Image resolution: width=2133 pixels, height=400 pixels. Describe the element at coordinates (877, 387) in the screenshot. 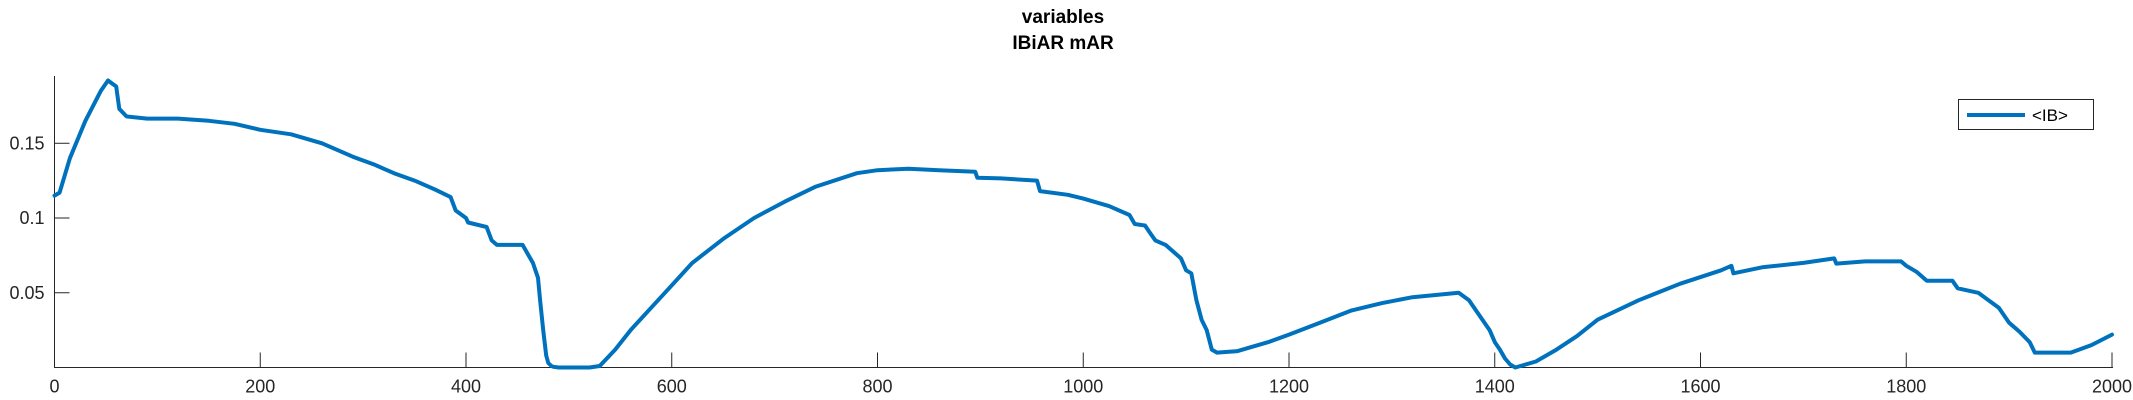

I see `x-tick-label: 800` at that location.